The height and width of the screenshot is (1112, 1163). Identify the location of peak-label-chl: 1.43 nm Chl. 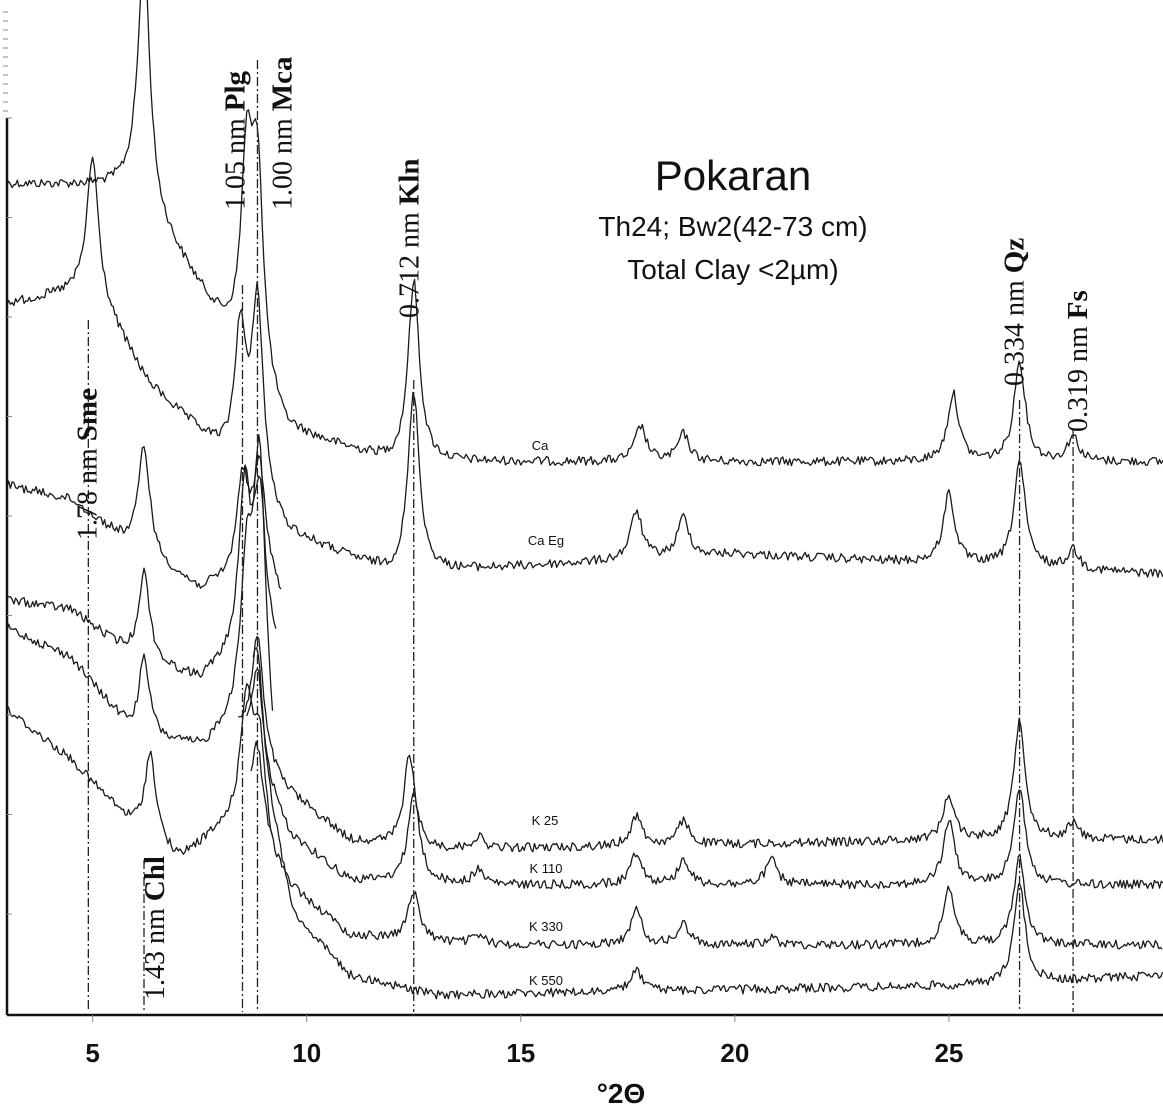
(155, 928).